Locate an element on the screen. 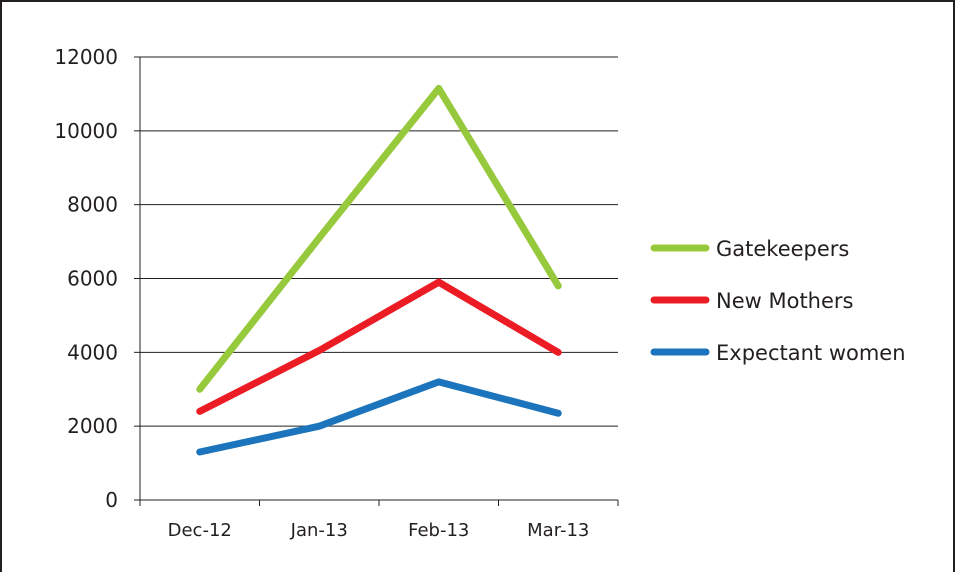 The height and width of the screenshot is (574, 955). x-tick-labels: Dec-12 Jan-13 Feb-13 Mar-13 is located at coordinates (379, 530).